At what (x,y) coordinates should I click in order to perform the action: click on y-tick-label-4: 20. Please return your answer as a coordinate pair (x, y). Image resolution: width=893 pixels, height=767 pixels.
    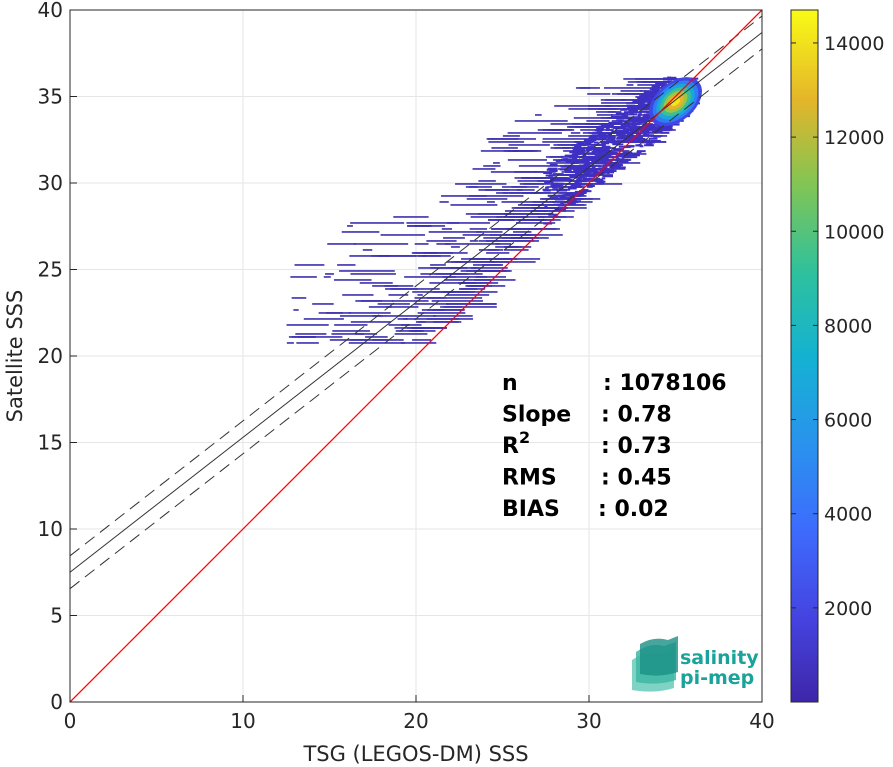
    Looking at the image, I should click on (50, 356).